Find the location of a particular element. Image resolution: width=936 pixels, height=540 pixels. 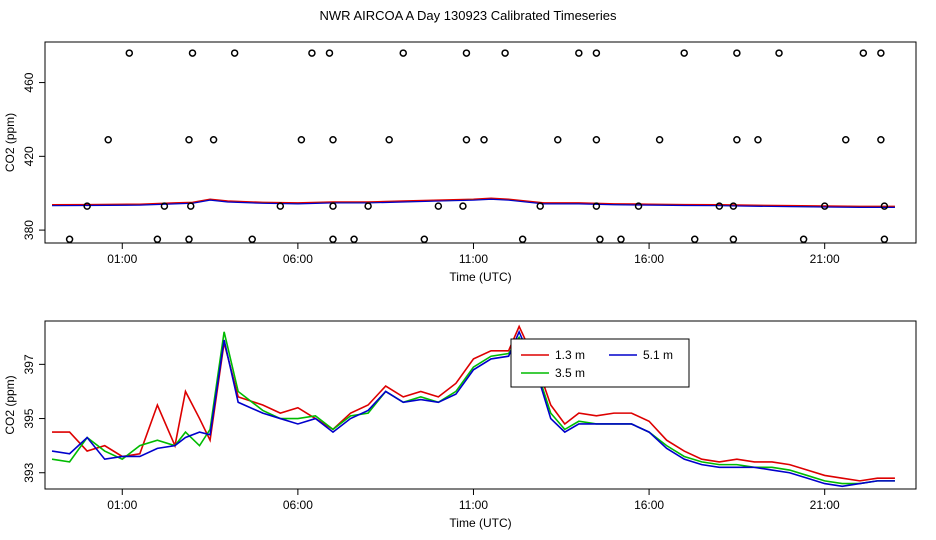

series-line-red is located at coordinates (473, 202).